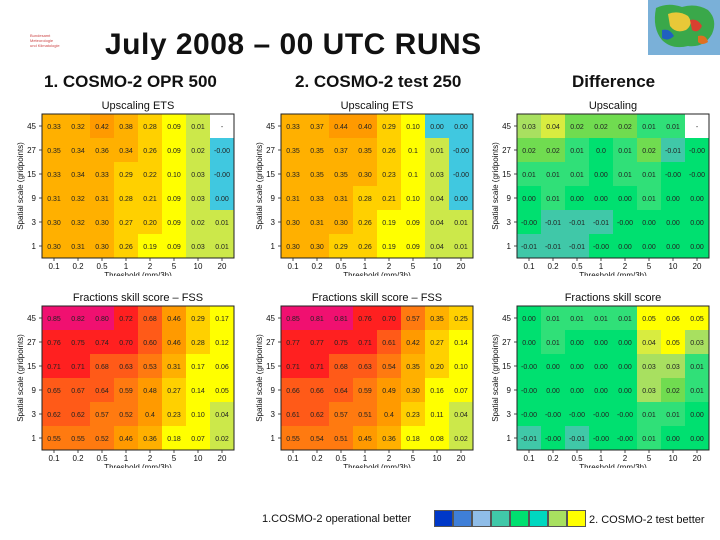 Image resolution: width=720 pixels, height=540 pixels. I want to click on cell-value: 0.30, so click(293, 223).